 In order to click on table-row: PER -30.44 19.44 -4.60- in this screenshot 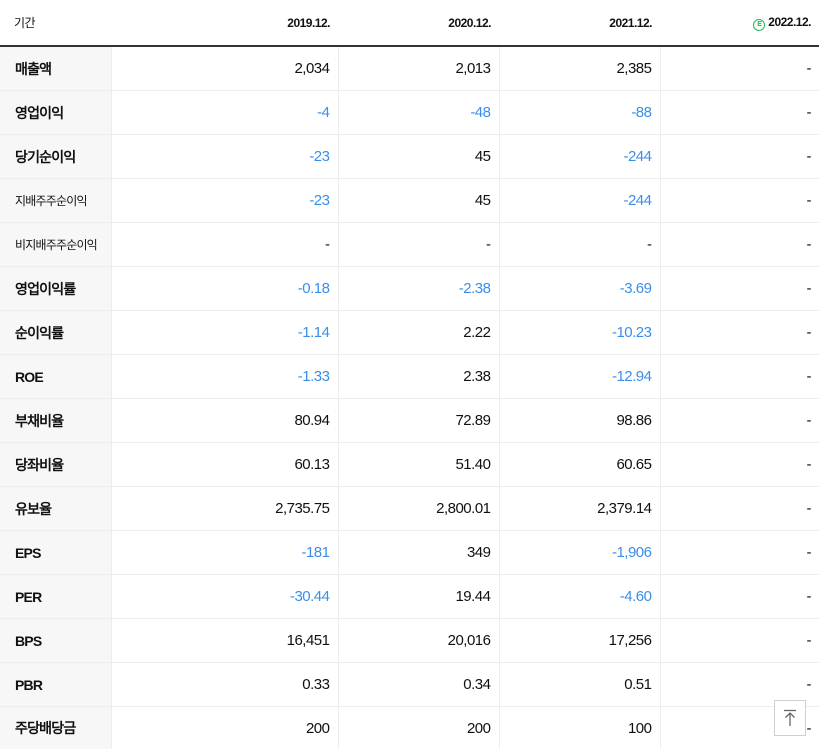, I will do `click(409, 596)`.